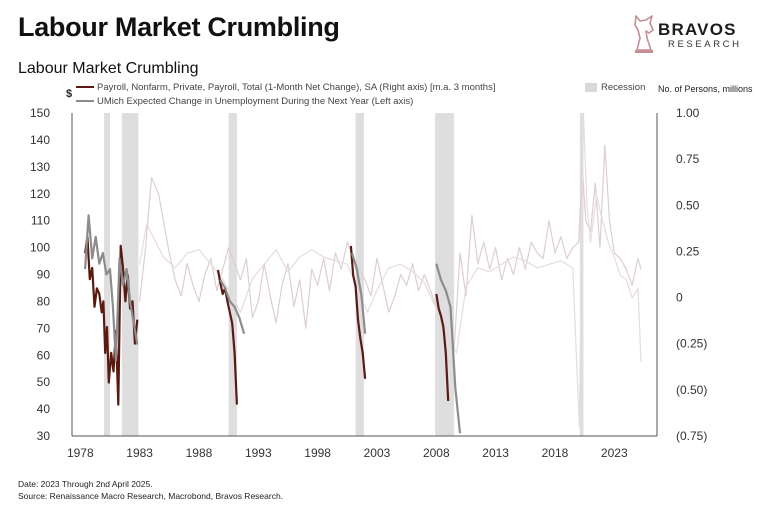  Describe the element at coordinates (555, 453) in the screenshot. I see `x-tick-8: 2018` at that location.